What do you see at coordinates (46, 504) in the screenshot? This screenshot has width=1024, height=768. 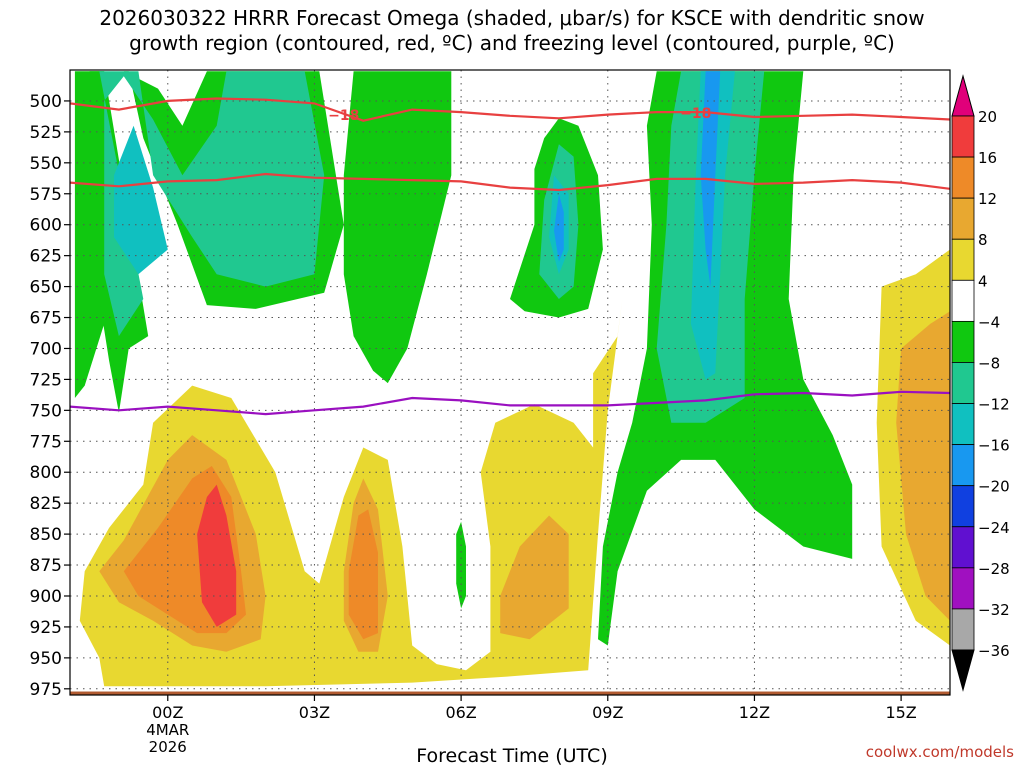 I see `y-tick-label: 825` at bounding box center [46, 504].